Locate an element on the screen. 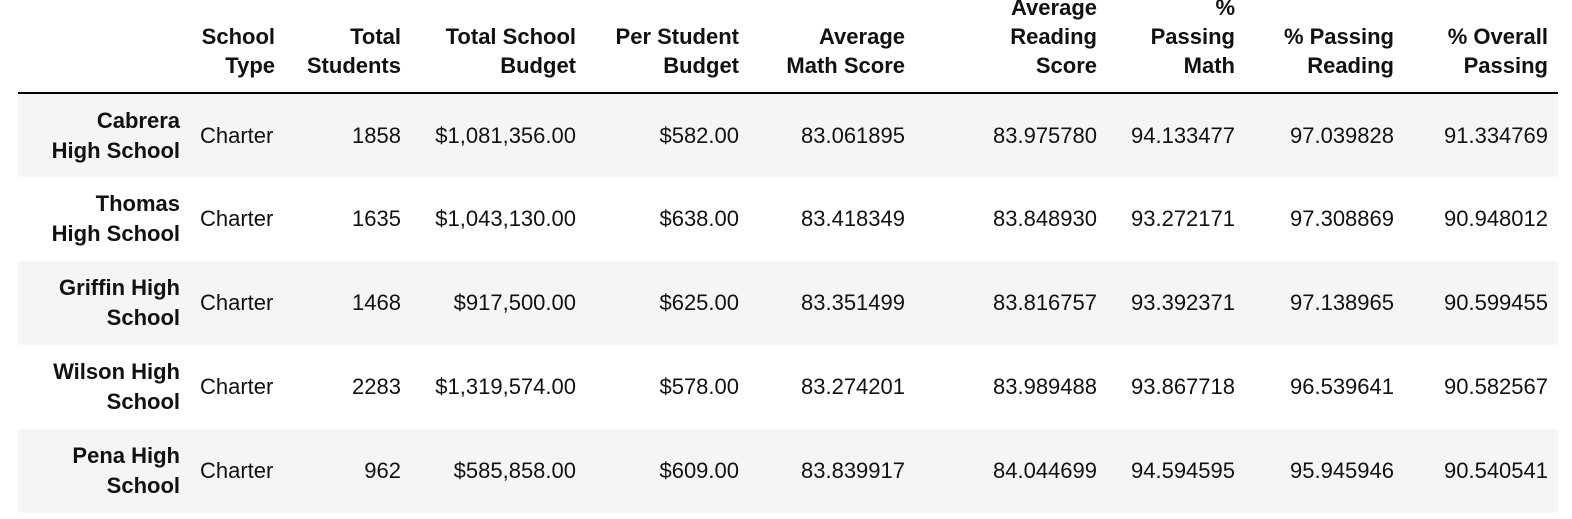  cell-pct-passing-reading: 95.945946 is located at coordinates (1342, 470).